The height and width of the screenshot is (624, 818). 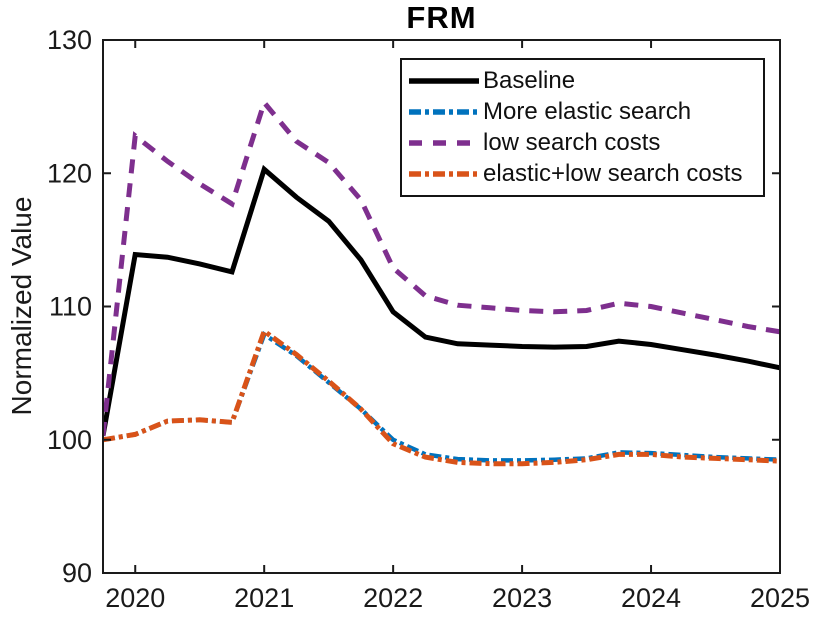 What do you see at coordinates (70, 307) in the screenshot?
I see `y-tick-label: 110` at bounding box center [70, 307].